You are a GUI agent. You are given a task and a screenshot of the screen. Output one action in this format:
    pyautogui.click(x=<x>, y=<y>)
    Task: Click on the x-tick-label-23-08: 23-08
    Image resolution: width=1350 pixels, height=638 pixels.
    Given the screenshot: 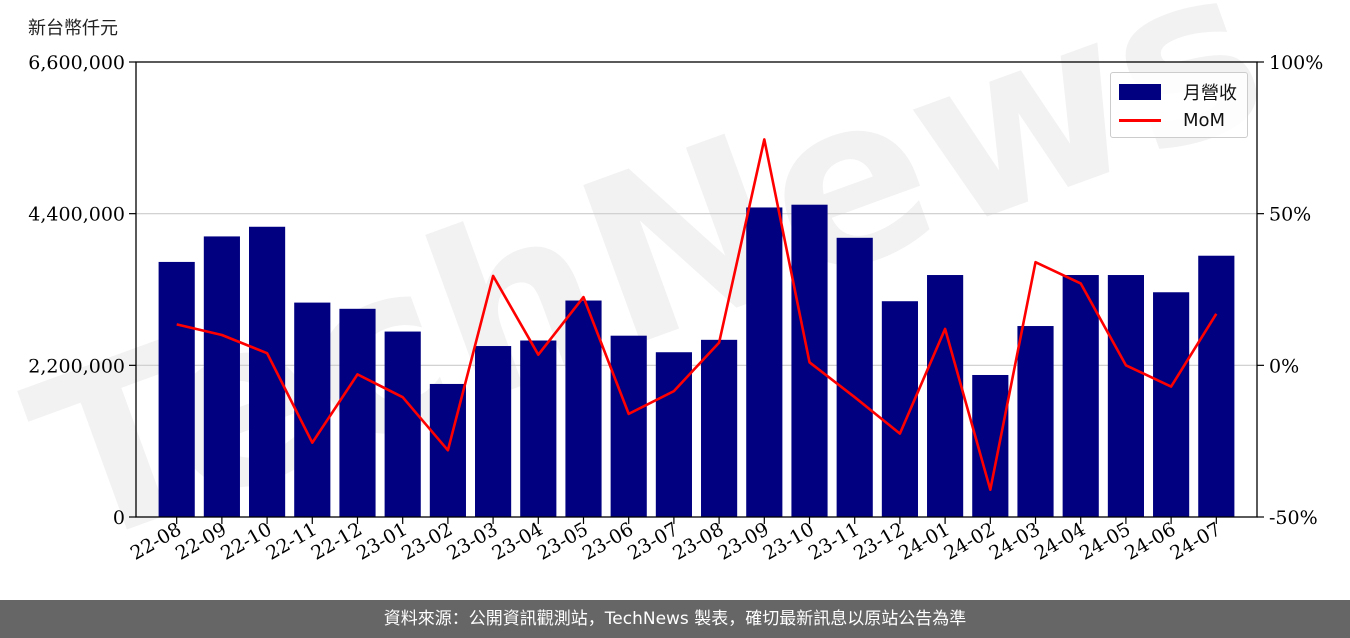 What is the action you would take?
    pyautogui.click(x=698, y=541)
    